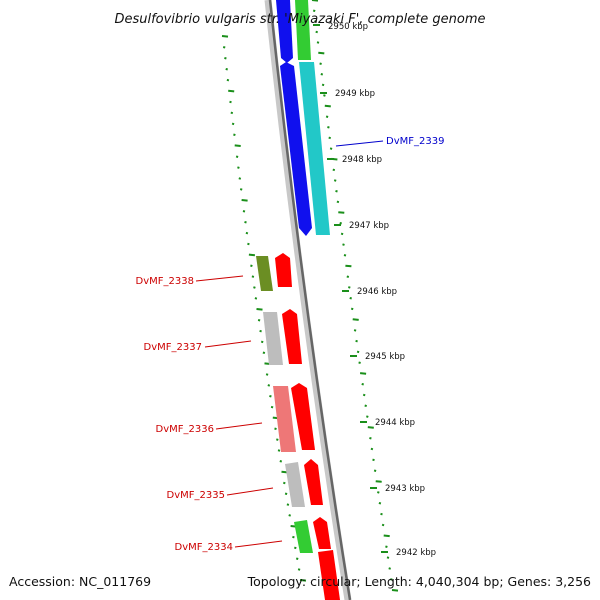  I want to click on gene-group-upper, so click(303, 118).